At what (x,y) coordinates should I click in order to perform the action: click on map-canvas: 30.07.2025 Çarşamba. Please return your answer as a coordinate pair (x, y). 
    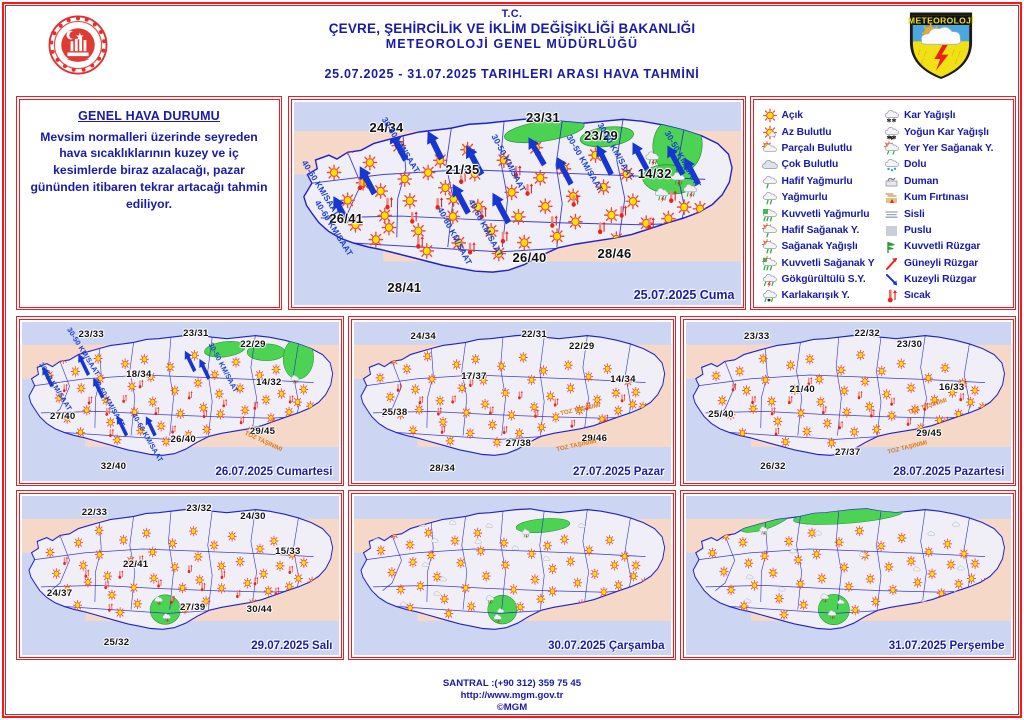
    Looking at the image, I should click on (512, 575).